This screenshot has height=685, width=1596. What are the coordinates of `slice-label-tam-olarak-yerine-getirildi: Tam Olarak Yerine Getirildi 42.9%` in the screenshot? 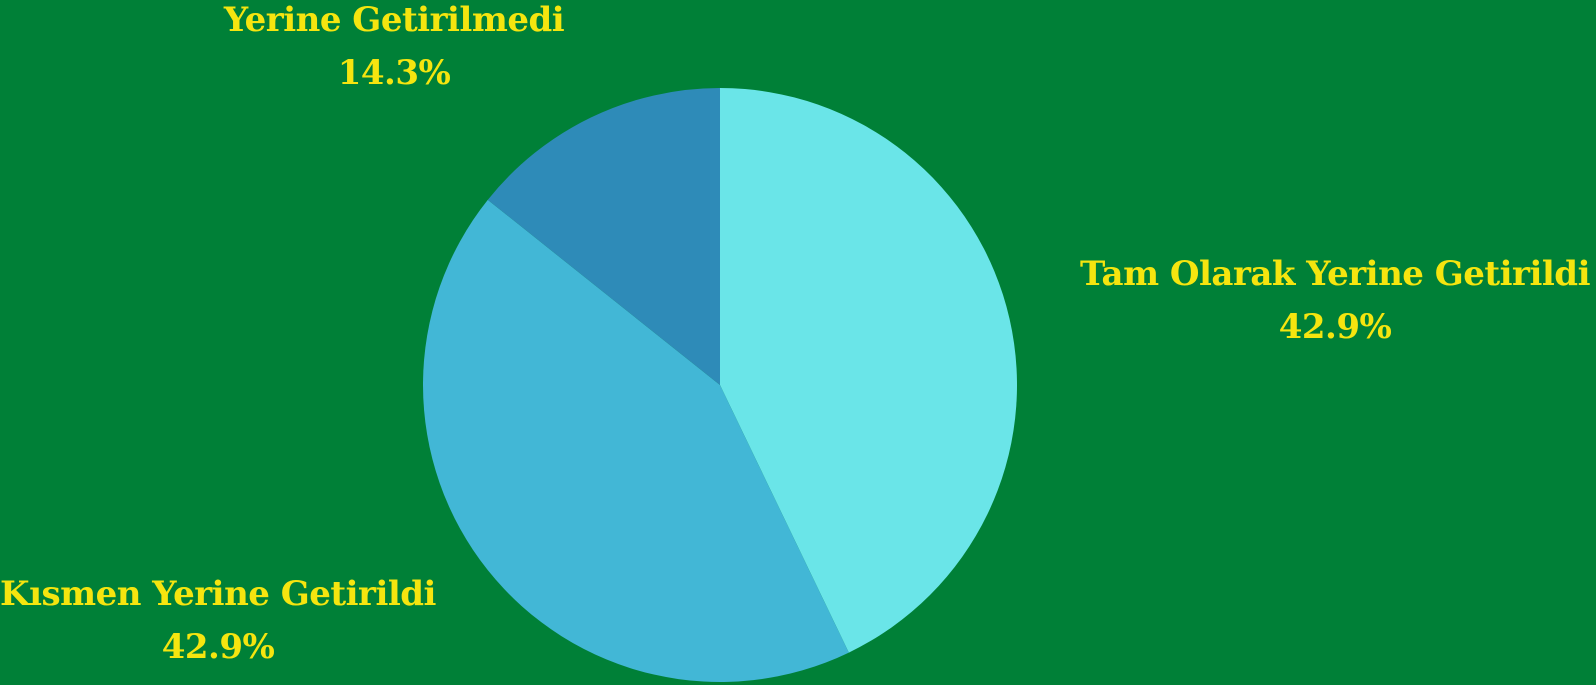 It's located at (1335, 301).